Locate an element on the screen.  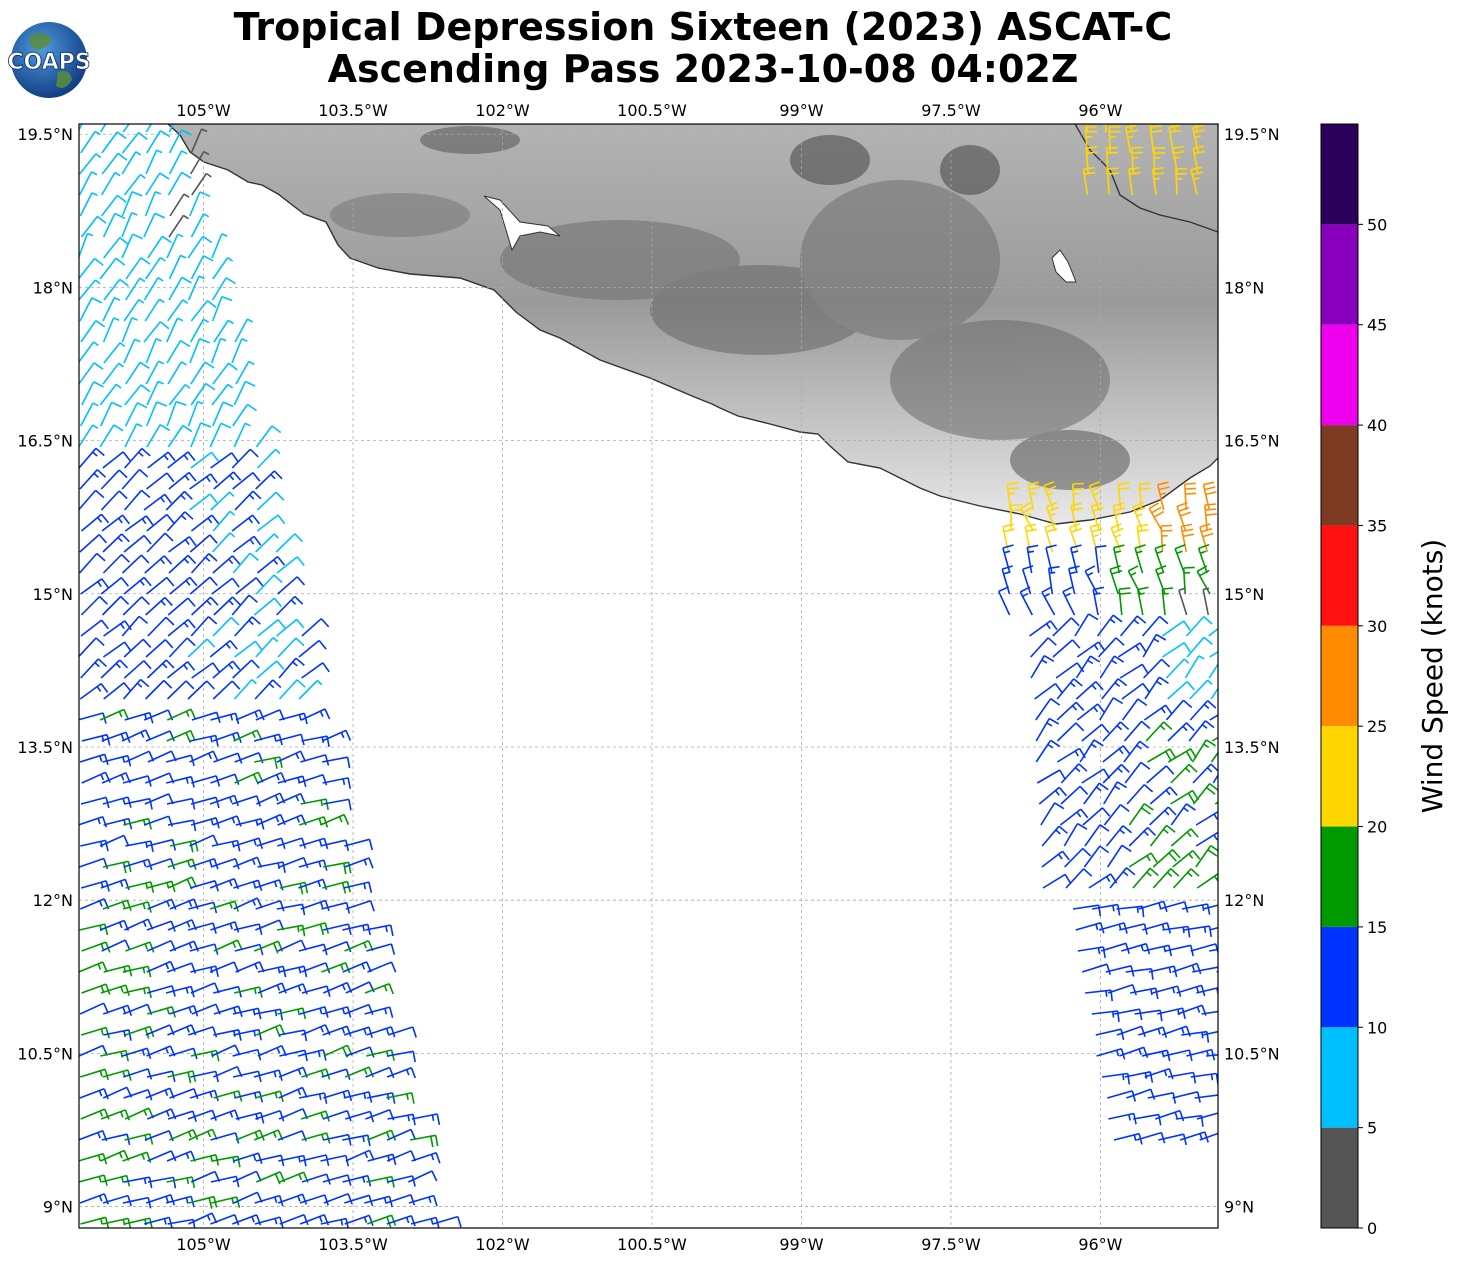
lon-tick-label-top: 105°W is located at coordinates (203, 110).